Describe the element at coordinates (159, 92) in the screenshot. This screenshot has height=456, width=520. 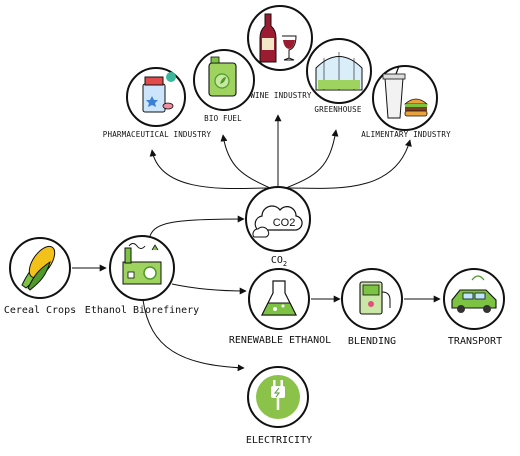
I see `medicine-bottle-icon` at that location.